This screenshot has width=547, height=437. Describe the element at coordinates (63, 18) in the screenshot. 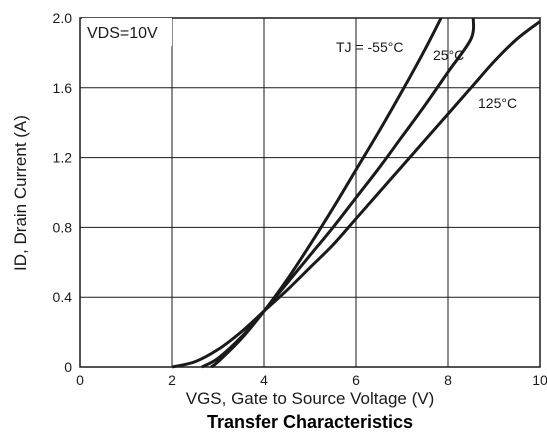

I see `y-tick-label: 2.0` at that location.